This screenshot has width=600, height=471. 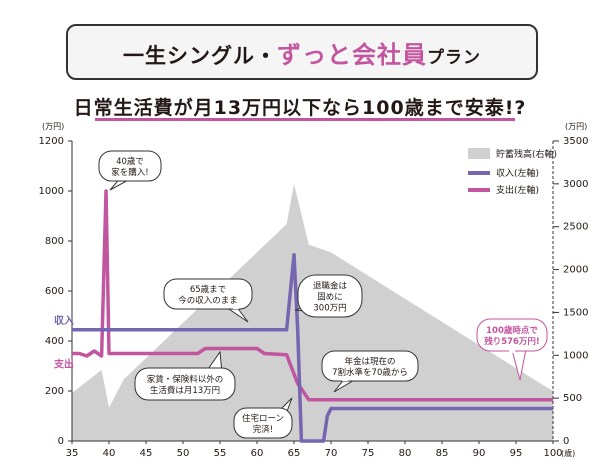 I want to click on callout-text: 退職金は, so click(x=330, y=286).